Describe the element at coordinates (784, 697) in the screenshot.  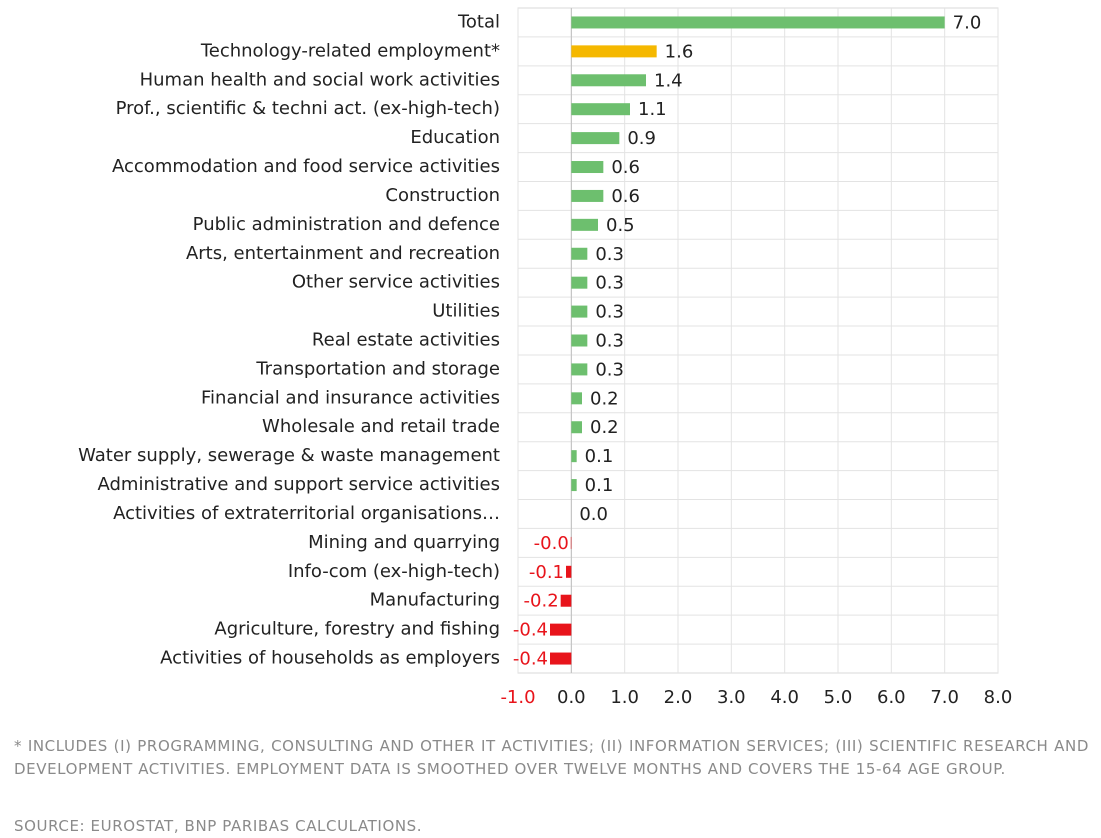
I see `x-tick-label: 4.0` at that location.